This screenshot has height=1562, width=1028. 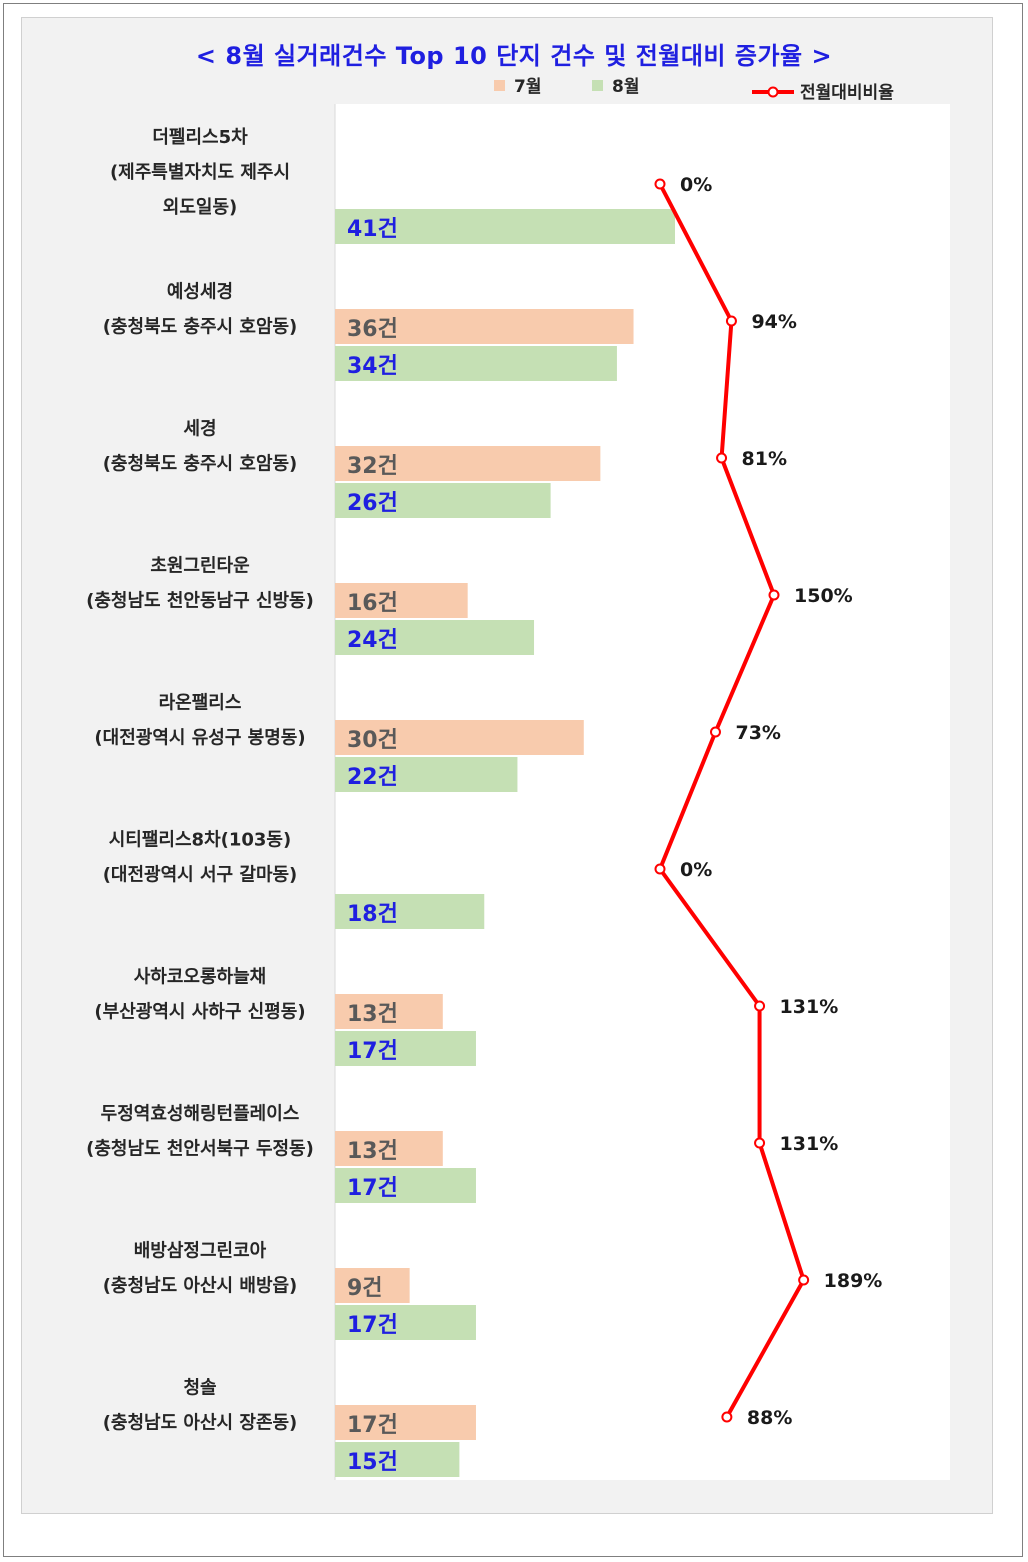 What do you see at coordinates (372, 1462) in the screenshot?
I see `bar-aug-label: 15건` at bounding box center [372, 1462].